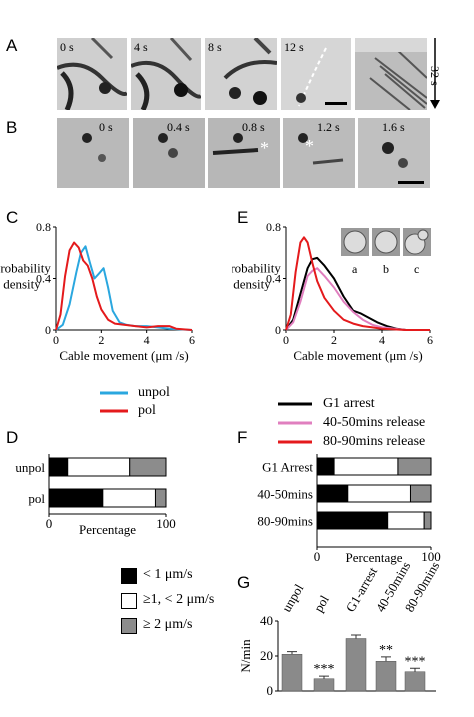 The width and height of the screenshot is (474, 717). What do you see at coordinates (245, 656) in the screenshot?
I see `y-axis-label: N/min` at bounding box center [245, 656].